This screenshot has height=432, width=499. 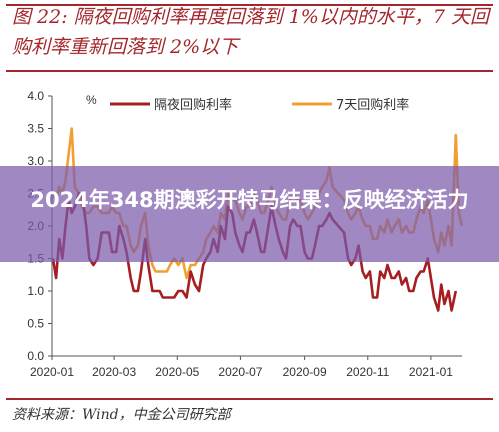 What do you see at coordinates (35, 129) in the screenshot?
I see `y-tick-label: 3.5` at bounding box center [35, 129].